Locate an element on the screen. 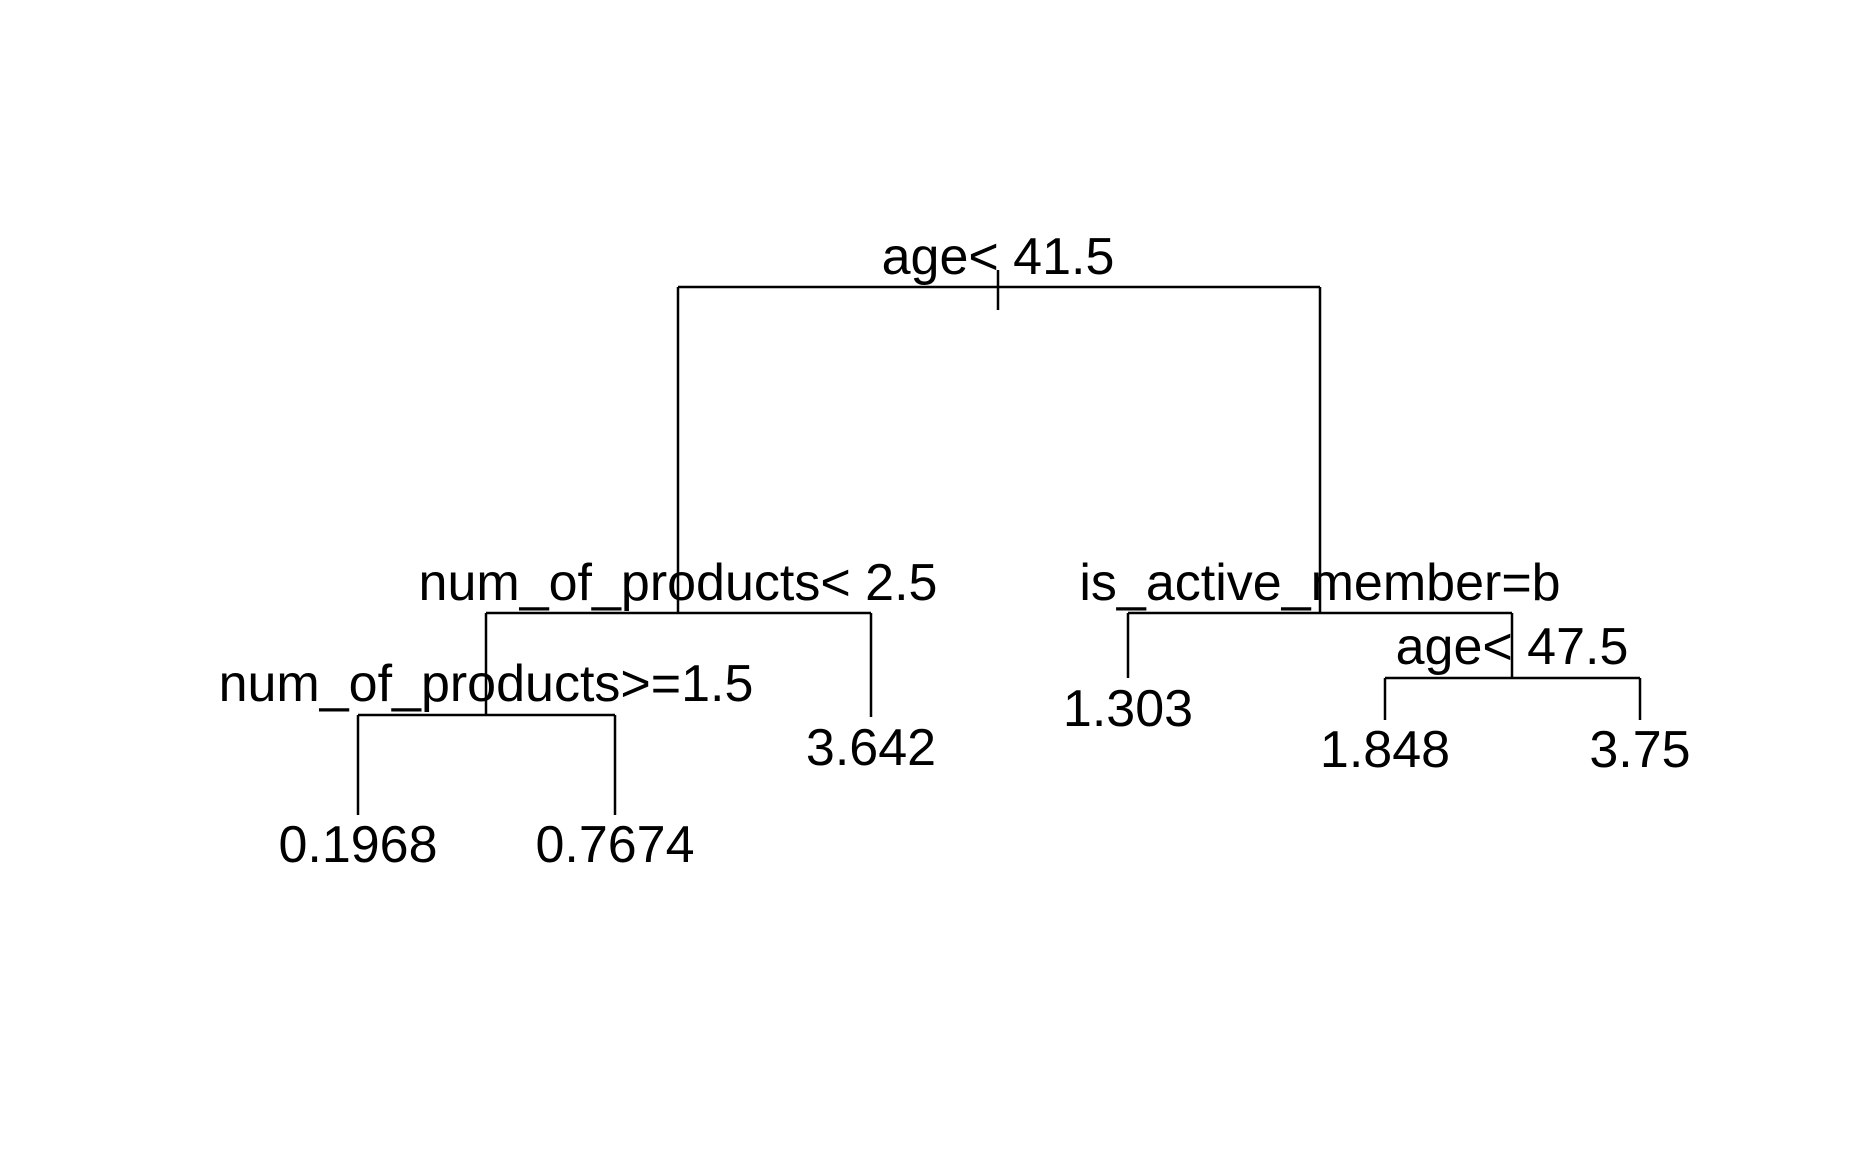  leaf-value-1: 0.1968 is located at coordinates (357, 845).